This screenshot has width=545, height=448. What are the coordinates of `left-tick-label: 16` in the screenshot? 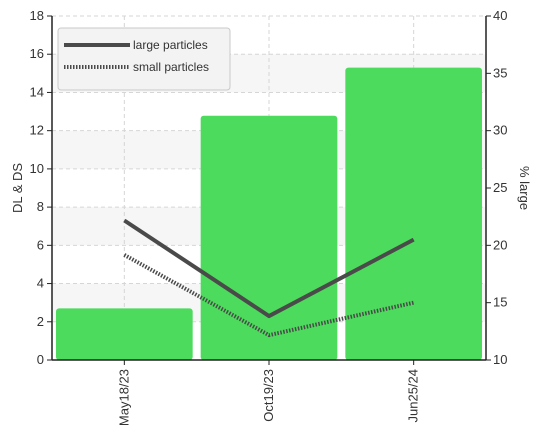 It's located at (37, 53).